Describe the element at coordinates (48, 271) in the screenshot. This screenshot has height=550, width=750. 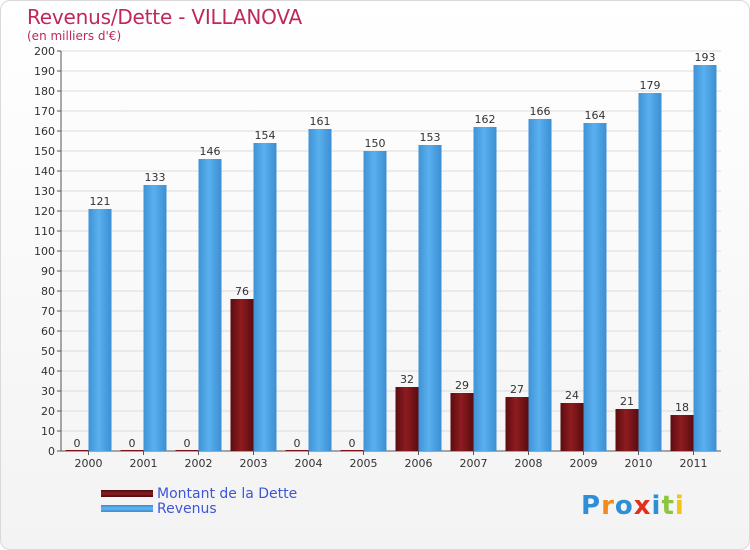
I see `y-tick-label: 90` at that location.